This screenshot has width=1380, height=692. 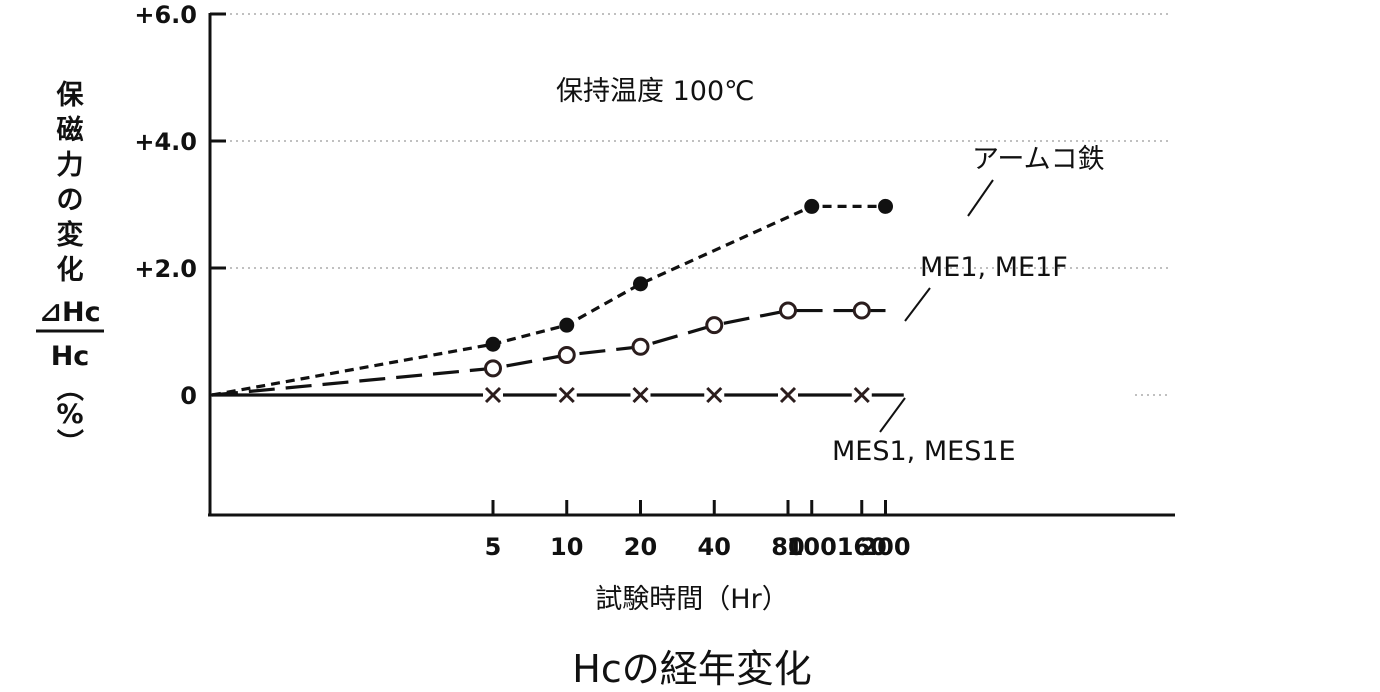 I want to click on x-tick-label: 40, so click(x=714, y=547).